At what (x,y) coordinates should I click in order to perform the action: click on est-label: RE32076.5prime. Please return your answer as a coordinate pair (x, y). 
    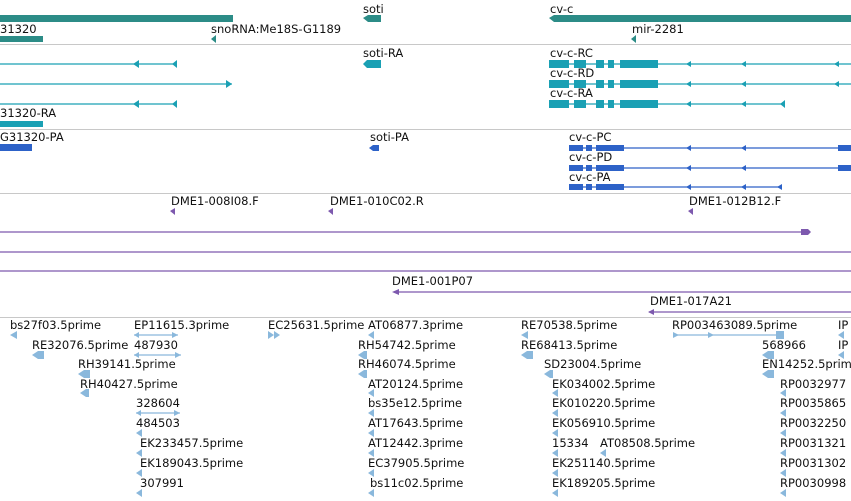
    Looking at the image, I should click on (80, 345).